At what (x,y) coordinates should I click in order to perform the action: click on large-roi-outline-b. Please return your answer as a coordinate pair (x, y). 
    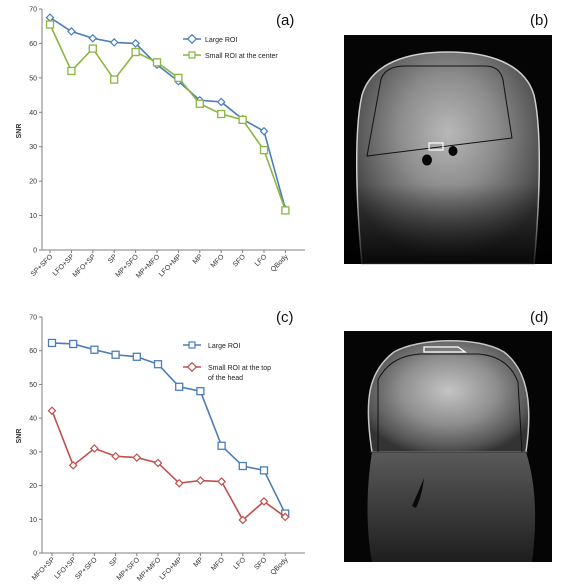
    Looking at the image, I should click on (439, 111).